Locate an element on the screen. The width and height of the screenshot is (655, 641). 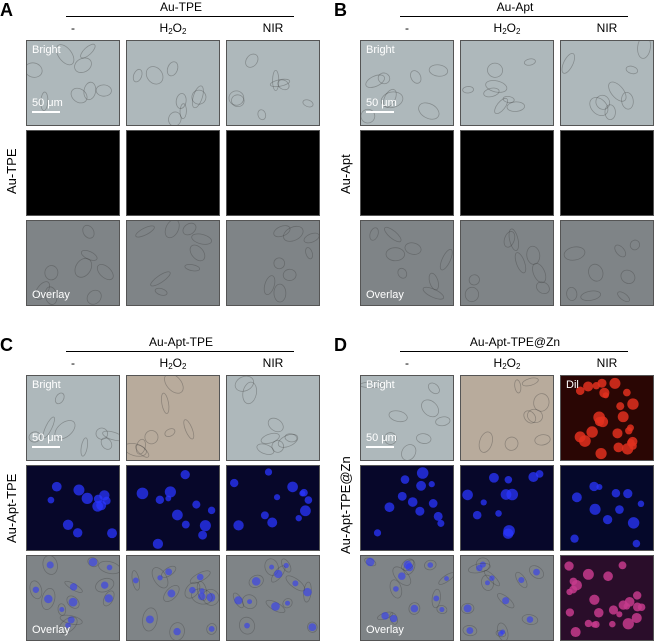
panel-letter: B is located at coordinates (340, 10).